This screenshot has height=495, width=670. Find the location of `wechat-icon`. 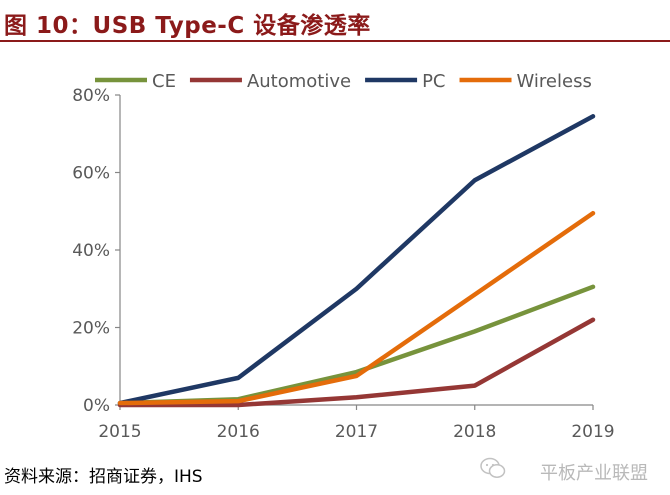

wechat-icon is located at coordinates (493, 467).